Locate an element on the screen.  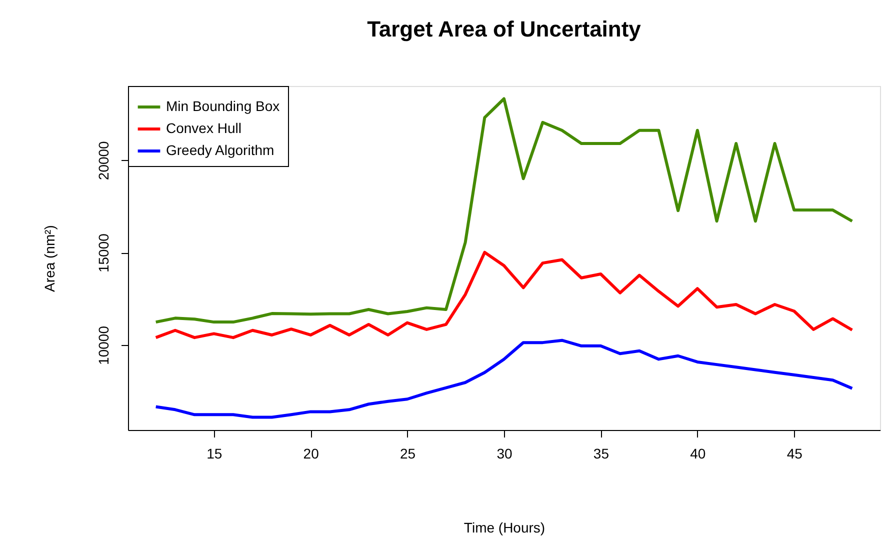
x-tick-label: 25 is located at coordinates (408, 454).